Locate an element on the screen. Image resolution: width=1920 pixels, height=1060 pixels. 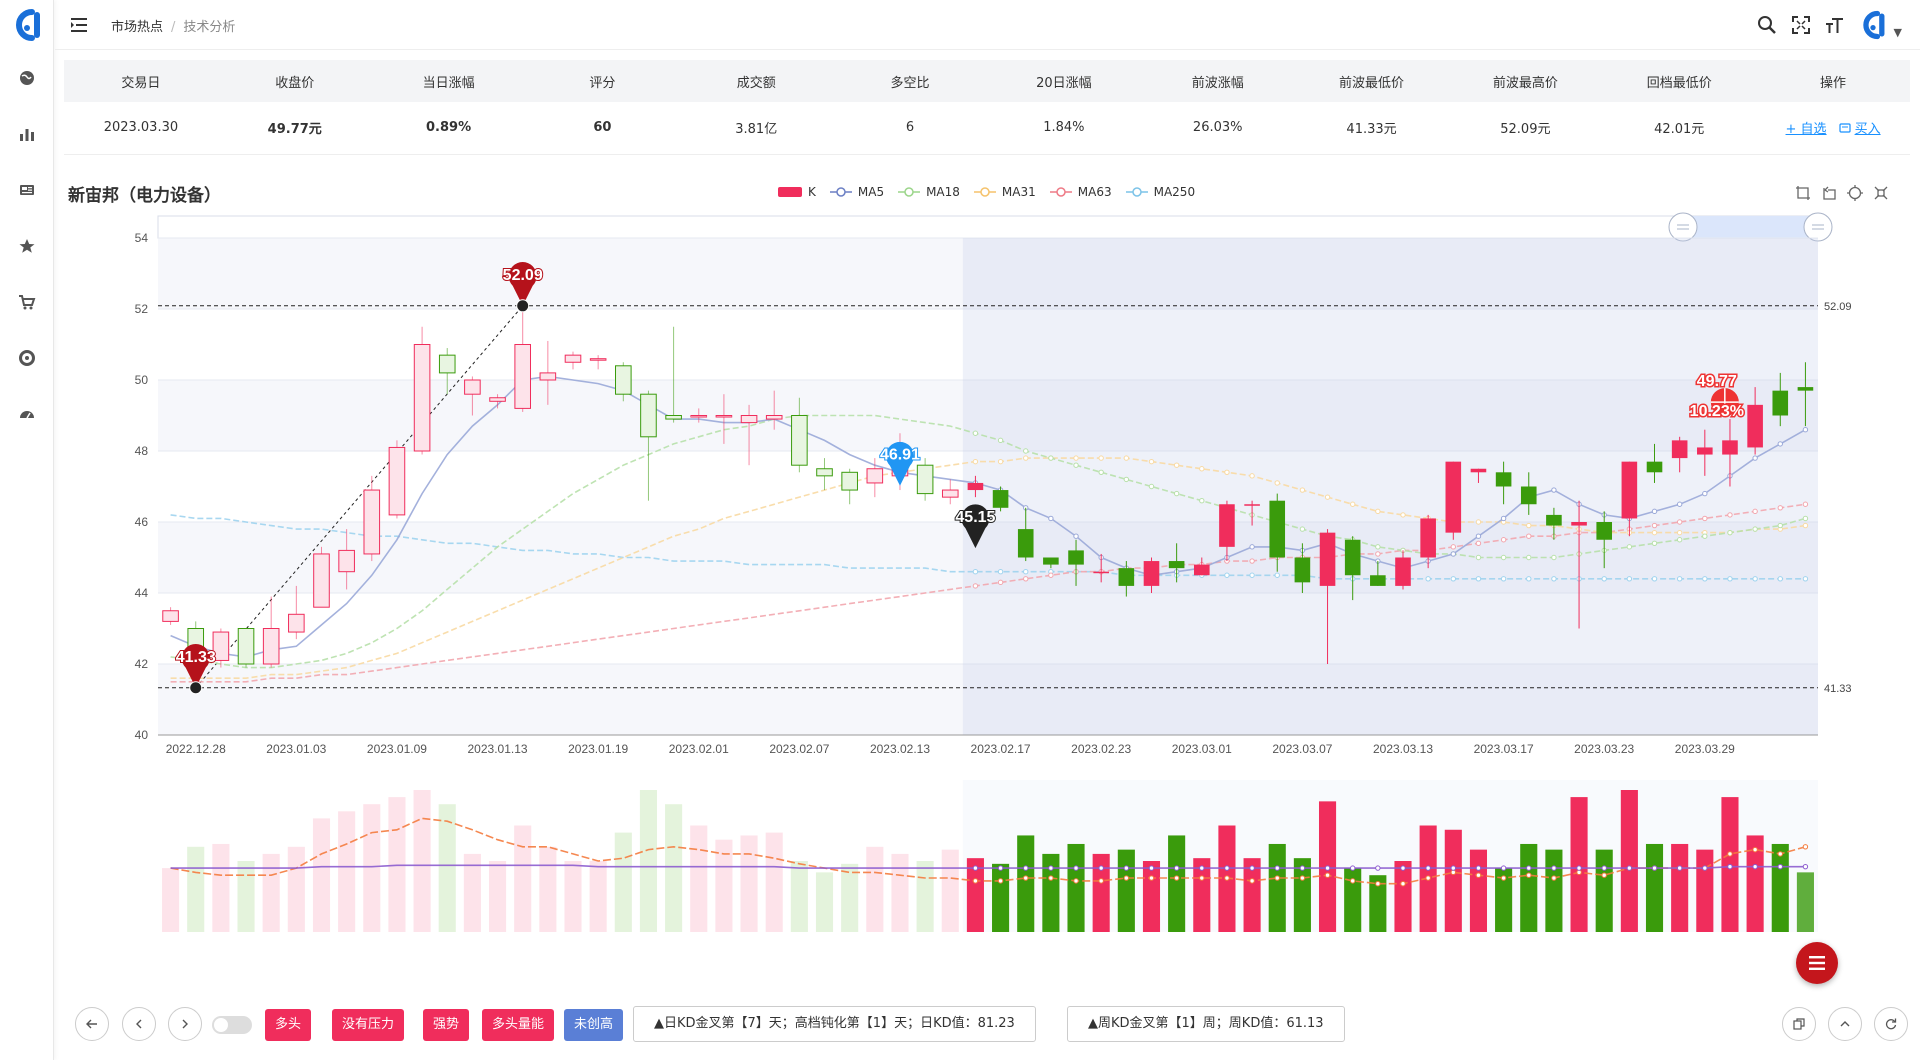
cell-change20: 1.84% is located at coordinates (1063, 128).